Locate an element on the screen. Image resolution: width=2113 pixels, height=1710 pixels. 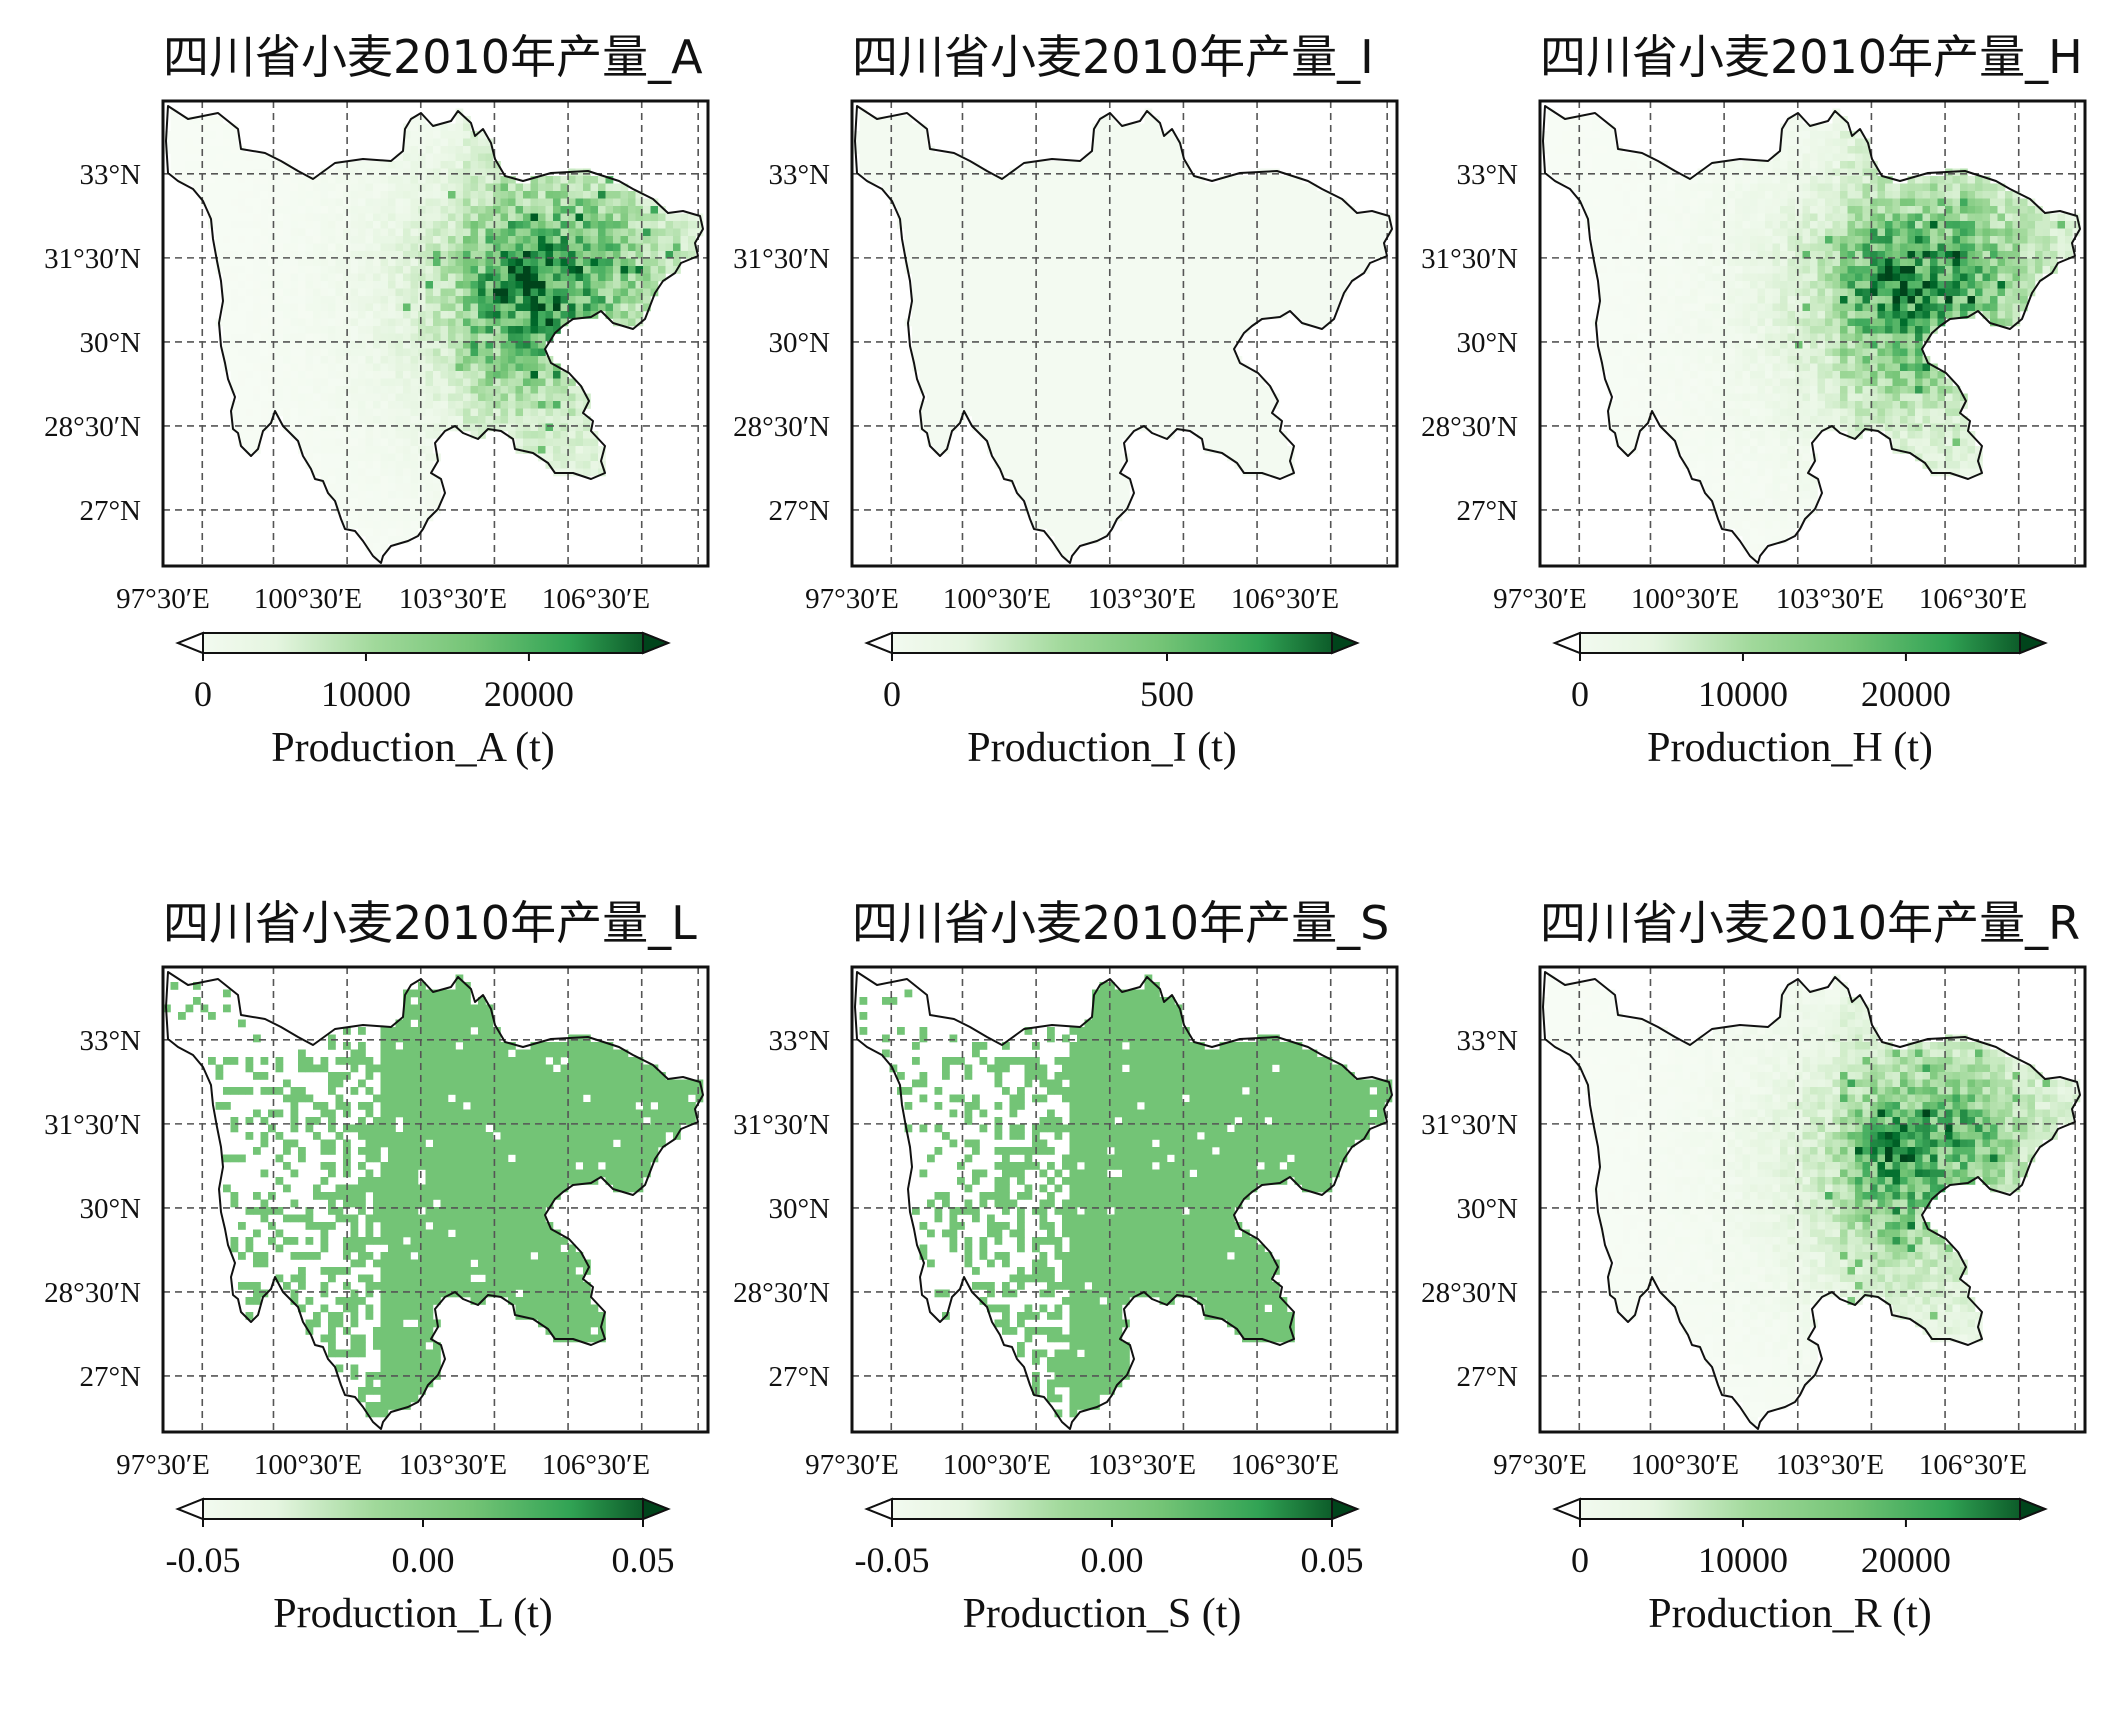
lat-tick-label: 31°30′N is located at coordinates (781, 259).